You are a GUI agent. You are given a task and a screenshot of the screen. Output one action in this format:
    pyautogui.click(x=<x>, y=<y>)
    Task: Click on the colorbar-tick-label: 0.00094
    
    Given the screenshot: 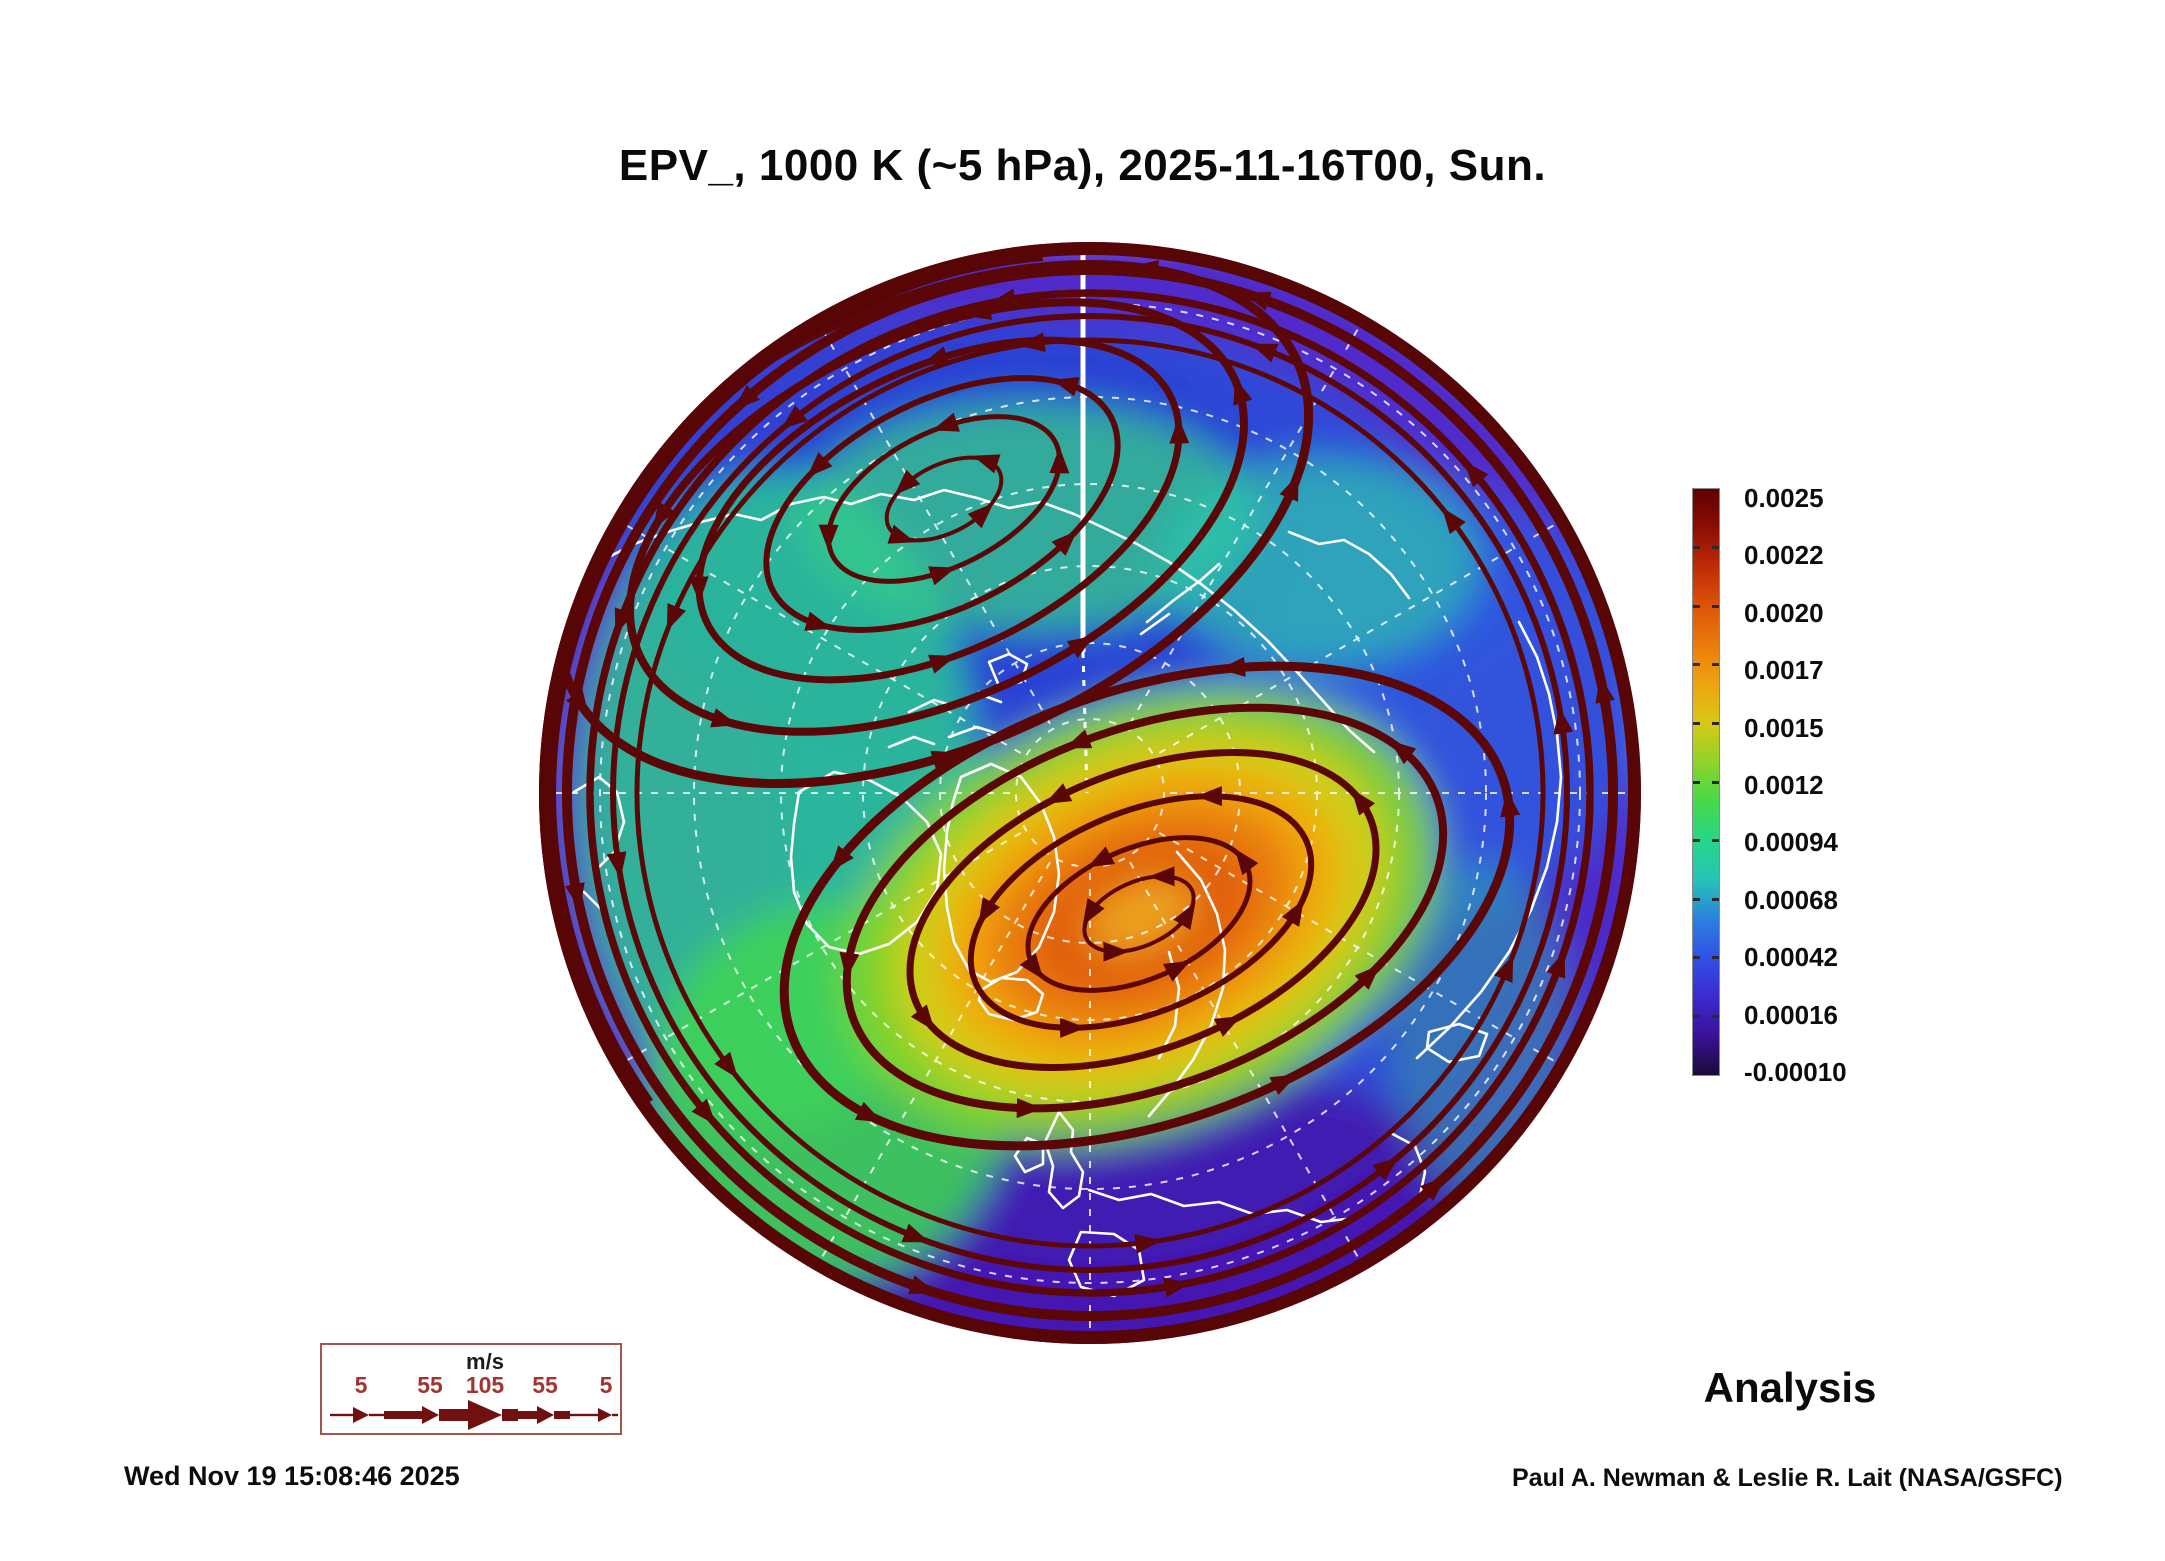 What is the action you would take?
    pyautogui.click(x=1791, y=842)
    